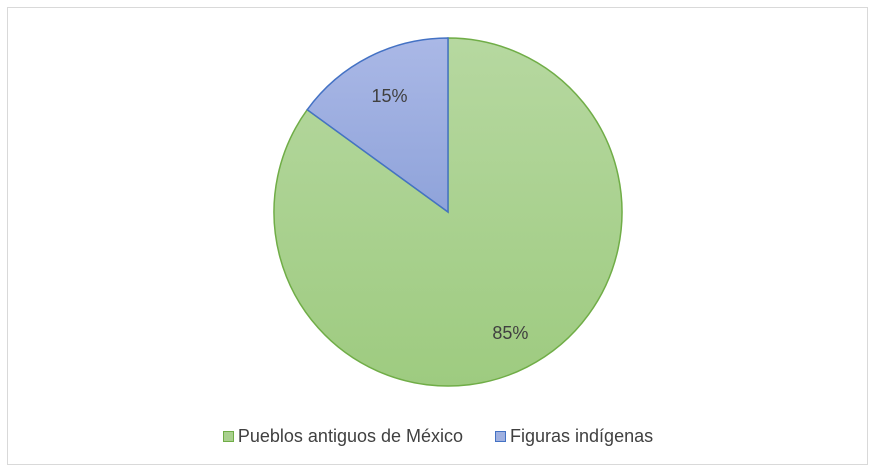 Image resolution: width=876 pixels, height=472 pixels. What do you see at coordinates (228, 436) in the screenshot?
I see `legend-swatch-pueblos` at bounding box center [228, 436].